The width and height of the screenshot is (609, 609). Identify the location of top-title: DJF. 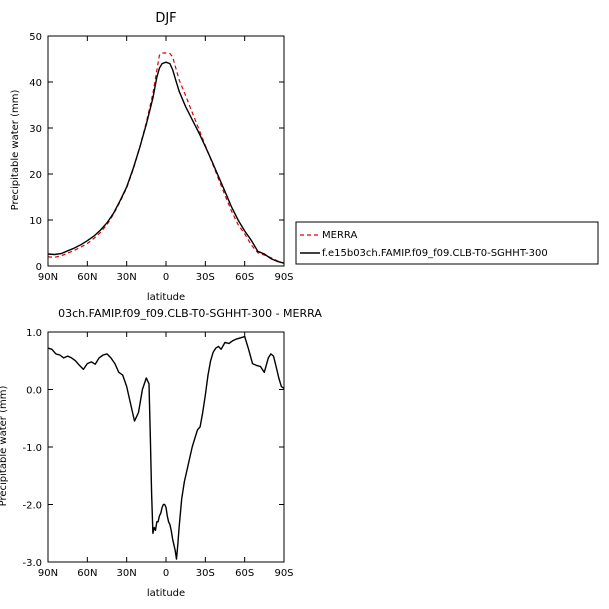
(165, 18).